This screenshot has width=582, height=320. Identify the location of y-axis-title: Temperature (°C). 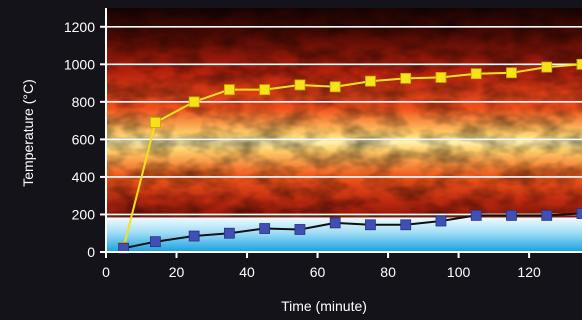
(28, 133).